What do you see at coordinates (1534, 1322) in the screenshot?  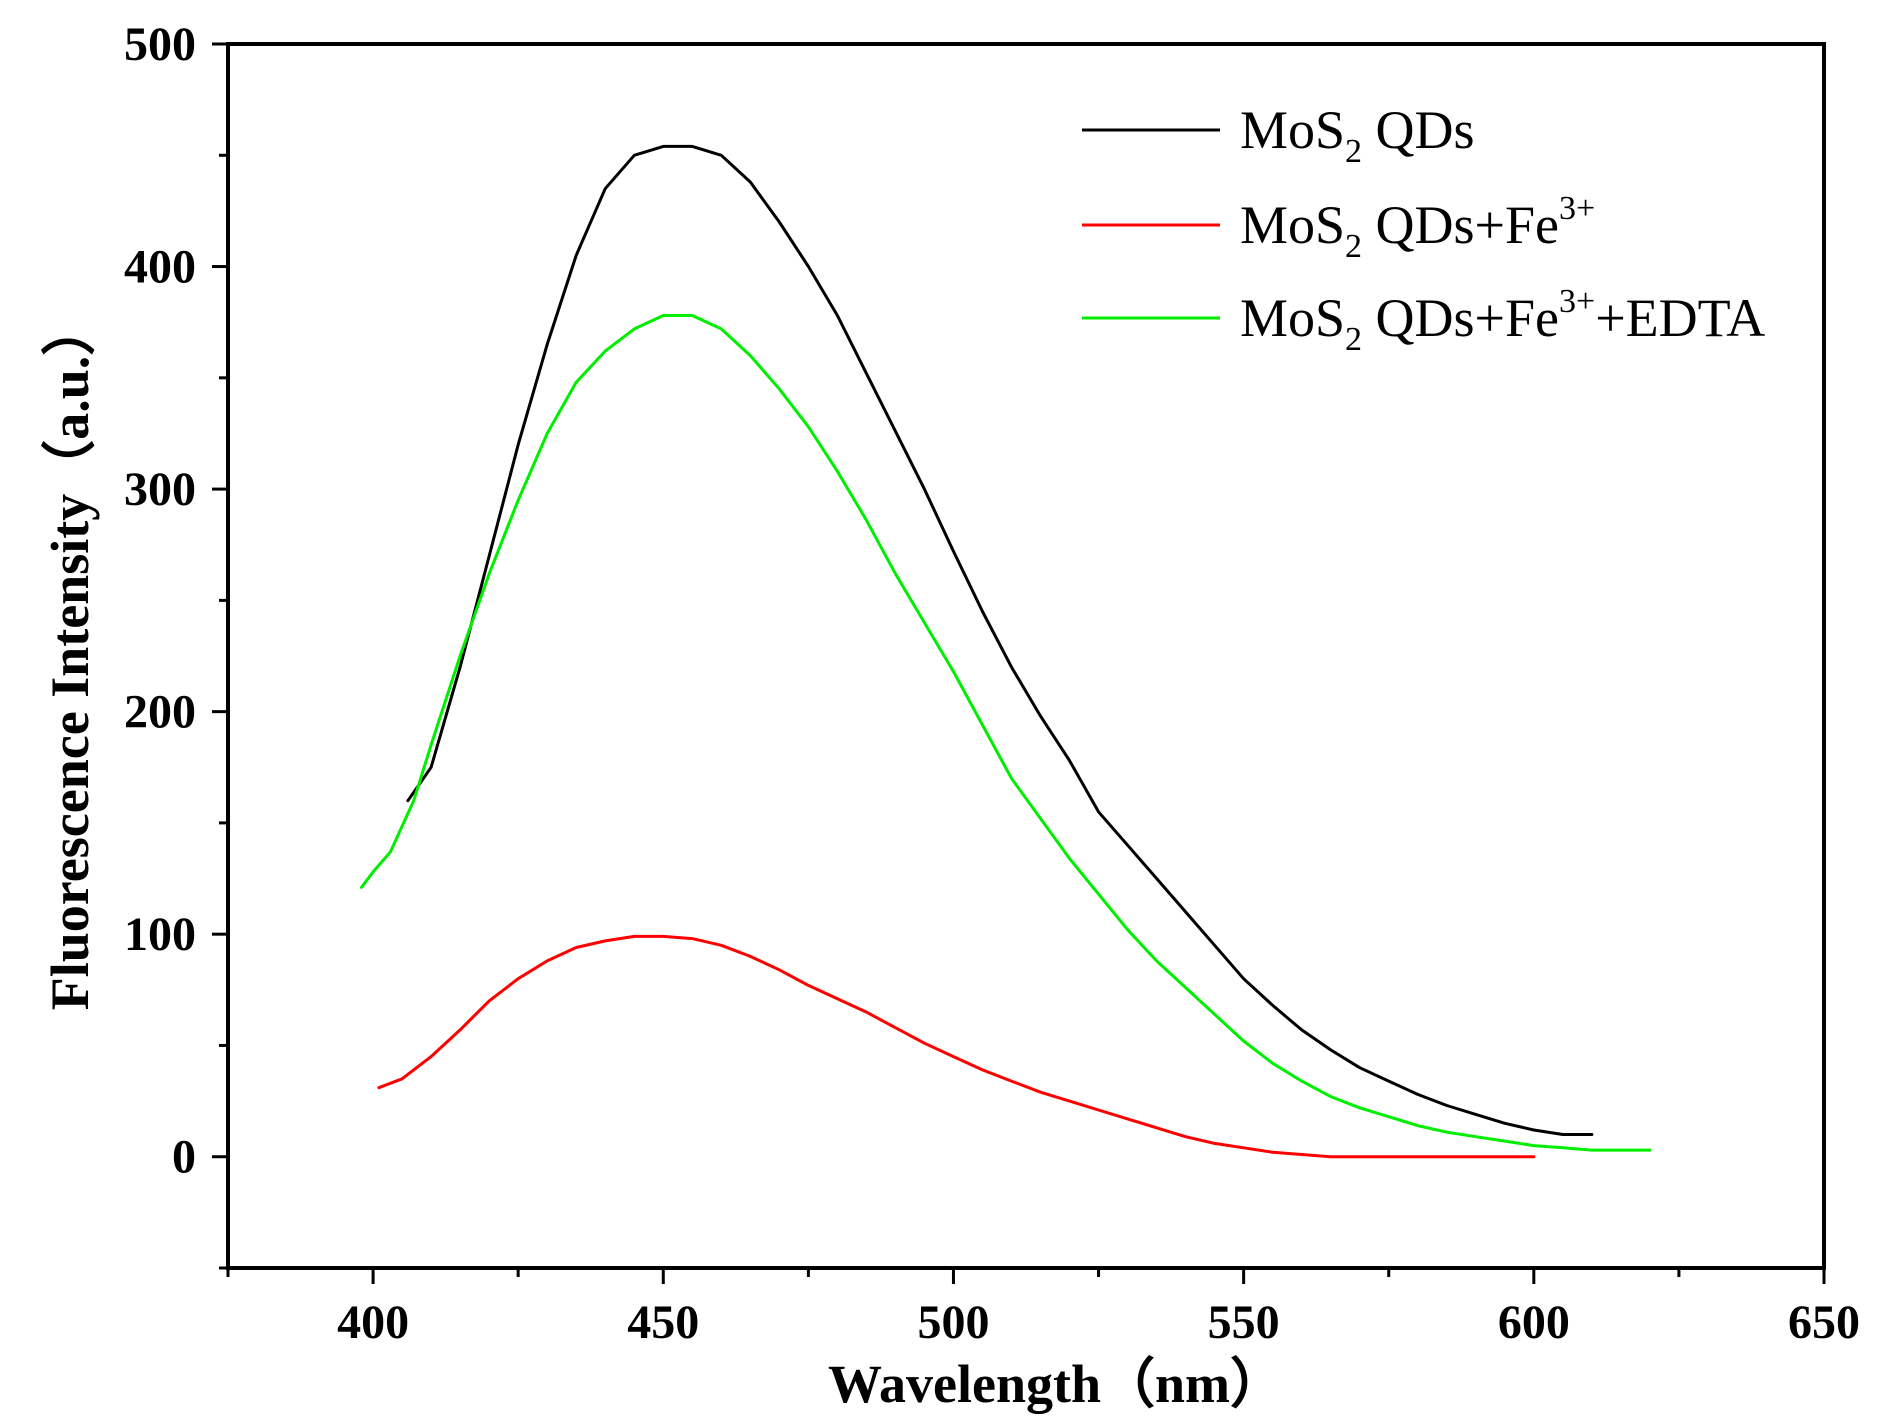 I see `x-tick-label: 600` at bounding box center [1534, 1322].